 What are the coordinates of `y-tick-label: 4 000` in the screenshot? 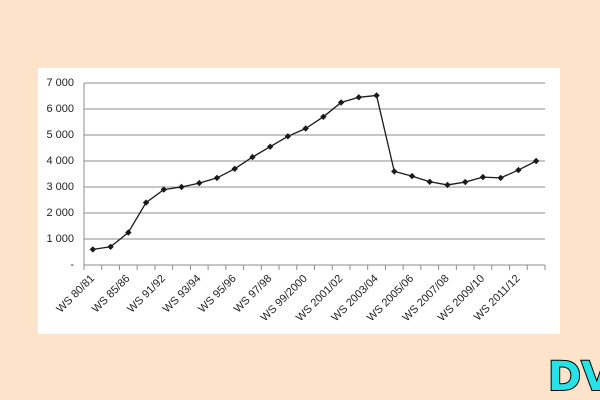 It's located at (60, 161).